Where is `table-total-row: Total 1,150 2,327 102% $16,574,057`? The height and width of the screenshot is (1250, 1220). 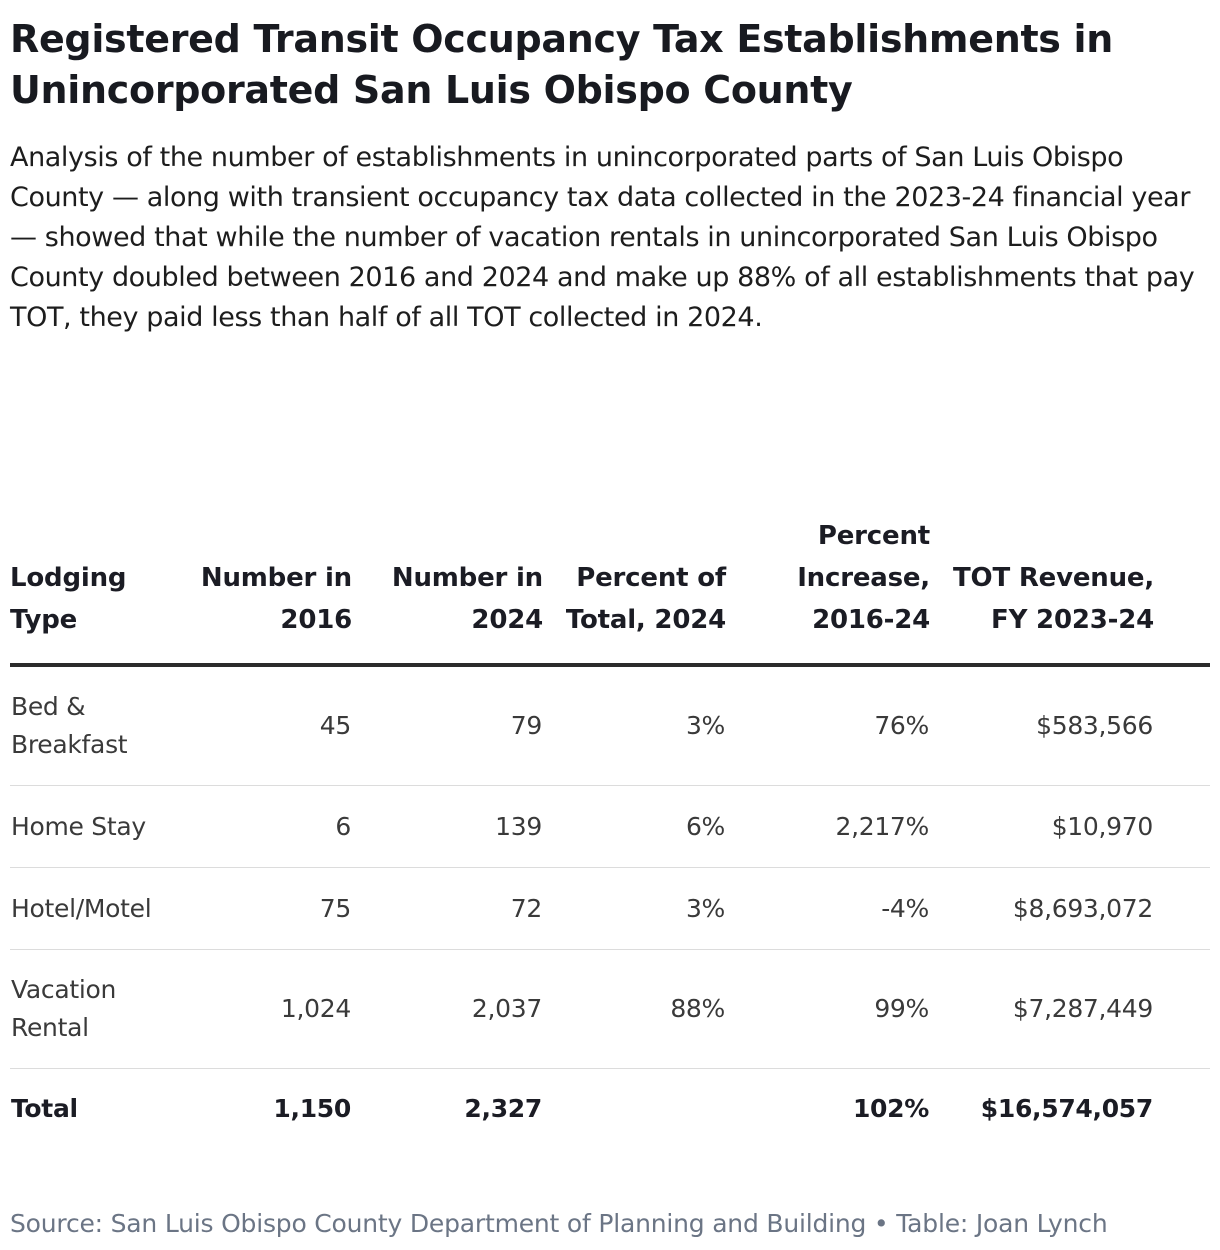 table-total-row: Total 1,150 2,327 102% $16,574,057 is located at coordinates (610, 1109).